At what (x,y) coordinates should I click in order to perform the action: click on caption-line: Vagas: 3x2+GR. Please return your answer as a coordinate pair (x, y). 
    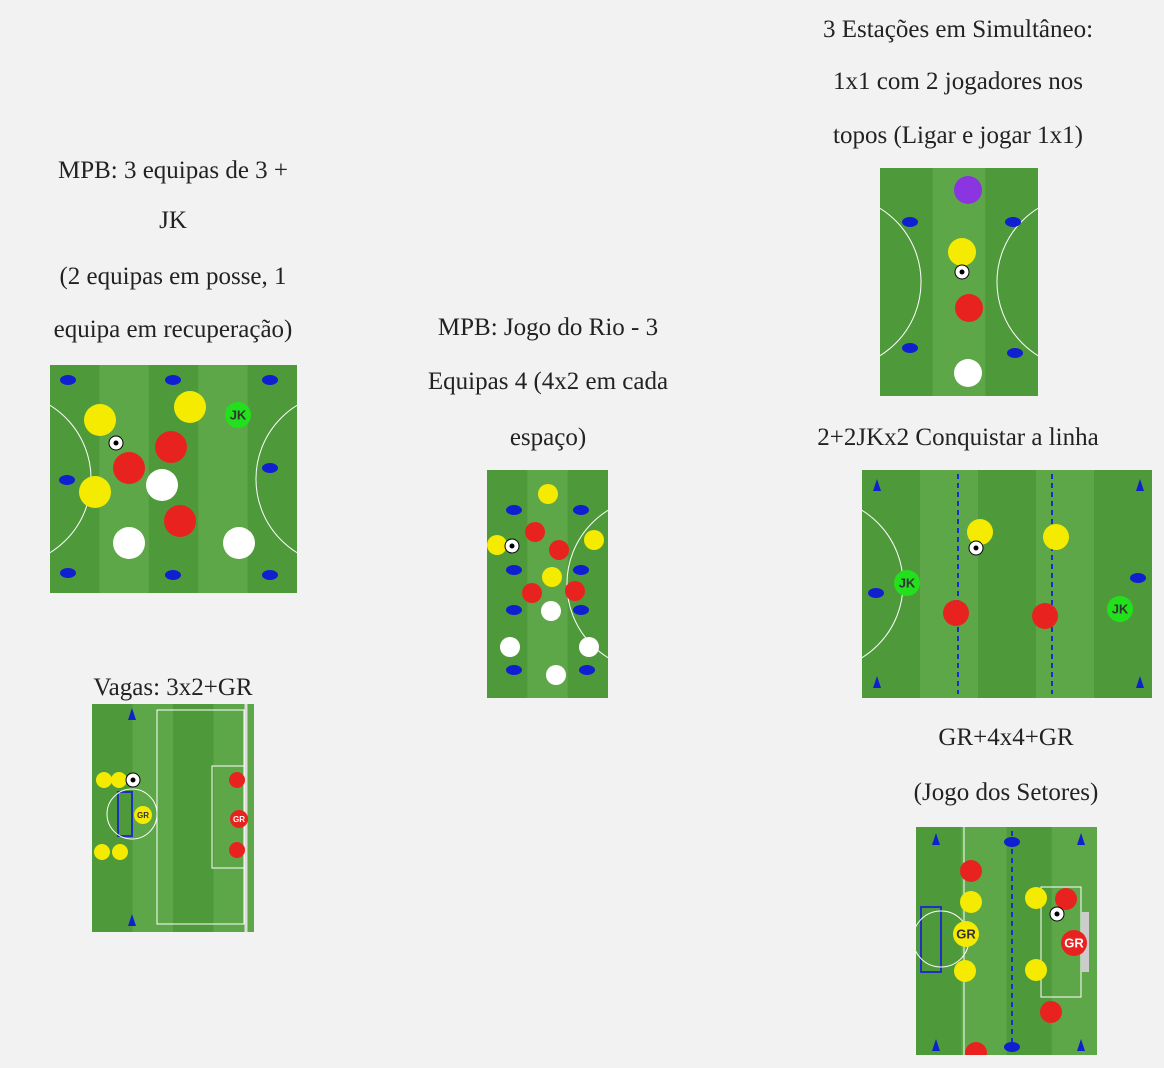
    Looking at the image, I should click on (173, 687).